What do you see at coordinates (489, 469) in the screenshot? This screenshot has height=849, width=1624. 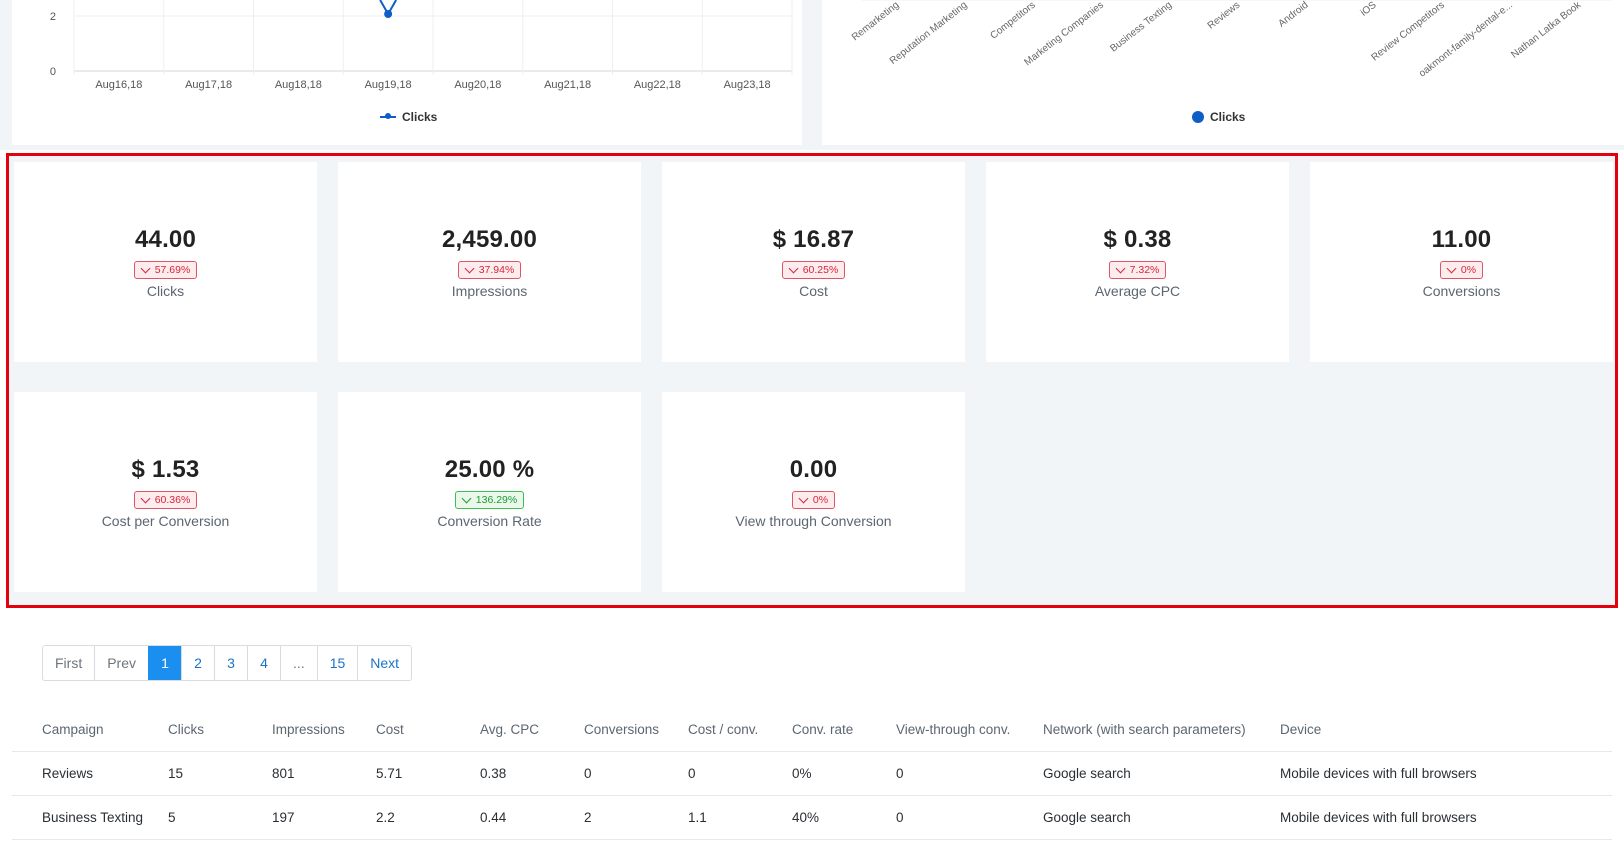 I see `metric-value: 25.00 %` at bounding box center [489, 469].